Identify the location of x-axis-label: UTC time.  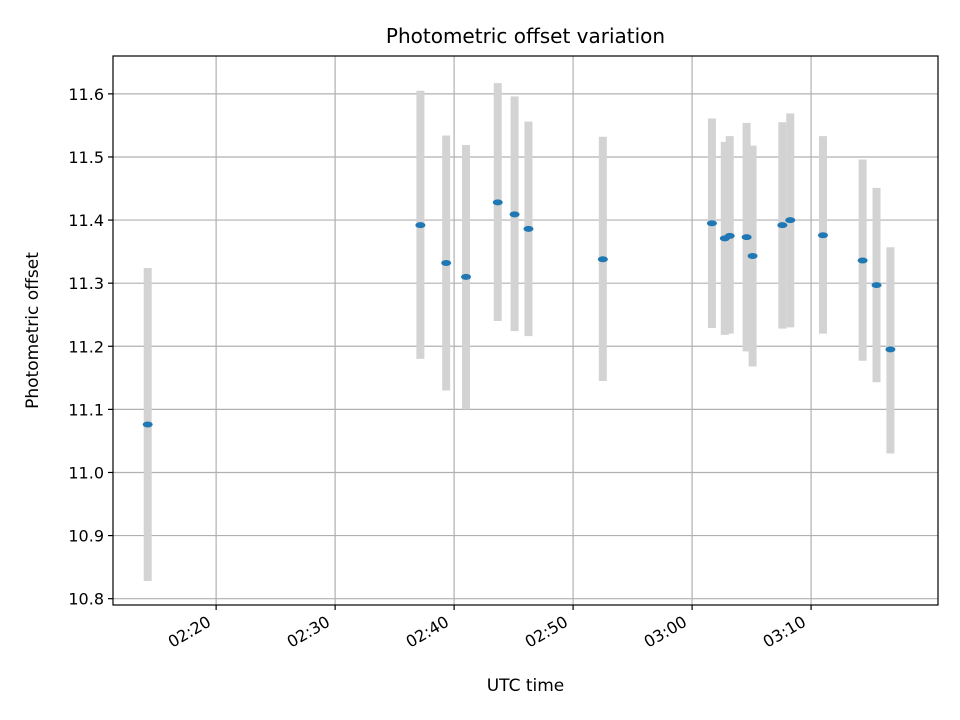
(526, 686).